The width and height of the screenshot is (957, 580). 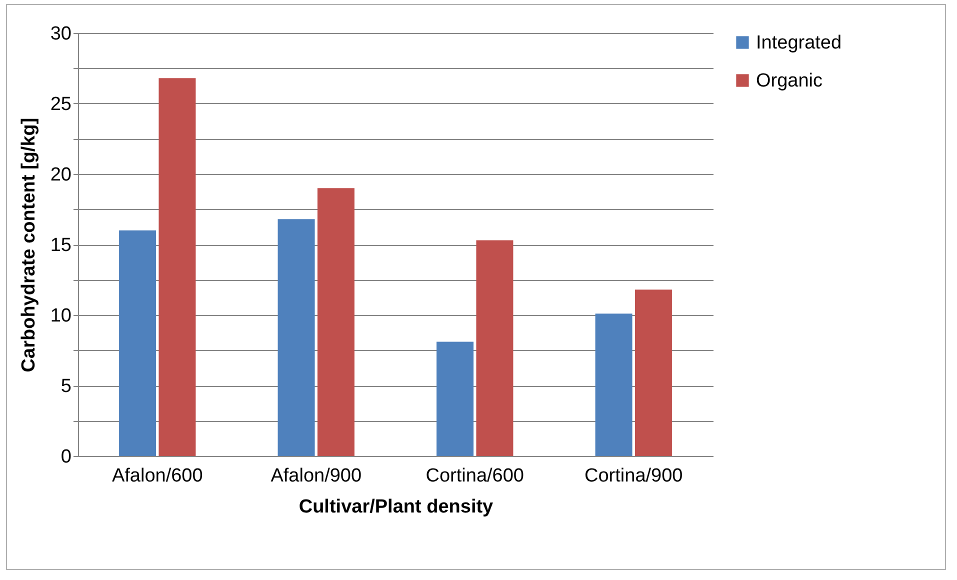 What do you see at coordinates (66, 457) in the screenshot?
I see `y-tick-label: 0` at bounding box center [66, 457].